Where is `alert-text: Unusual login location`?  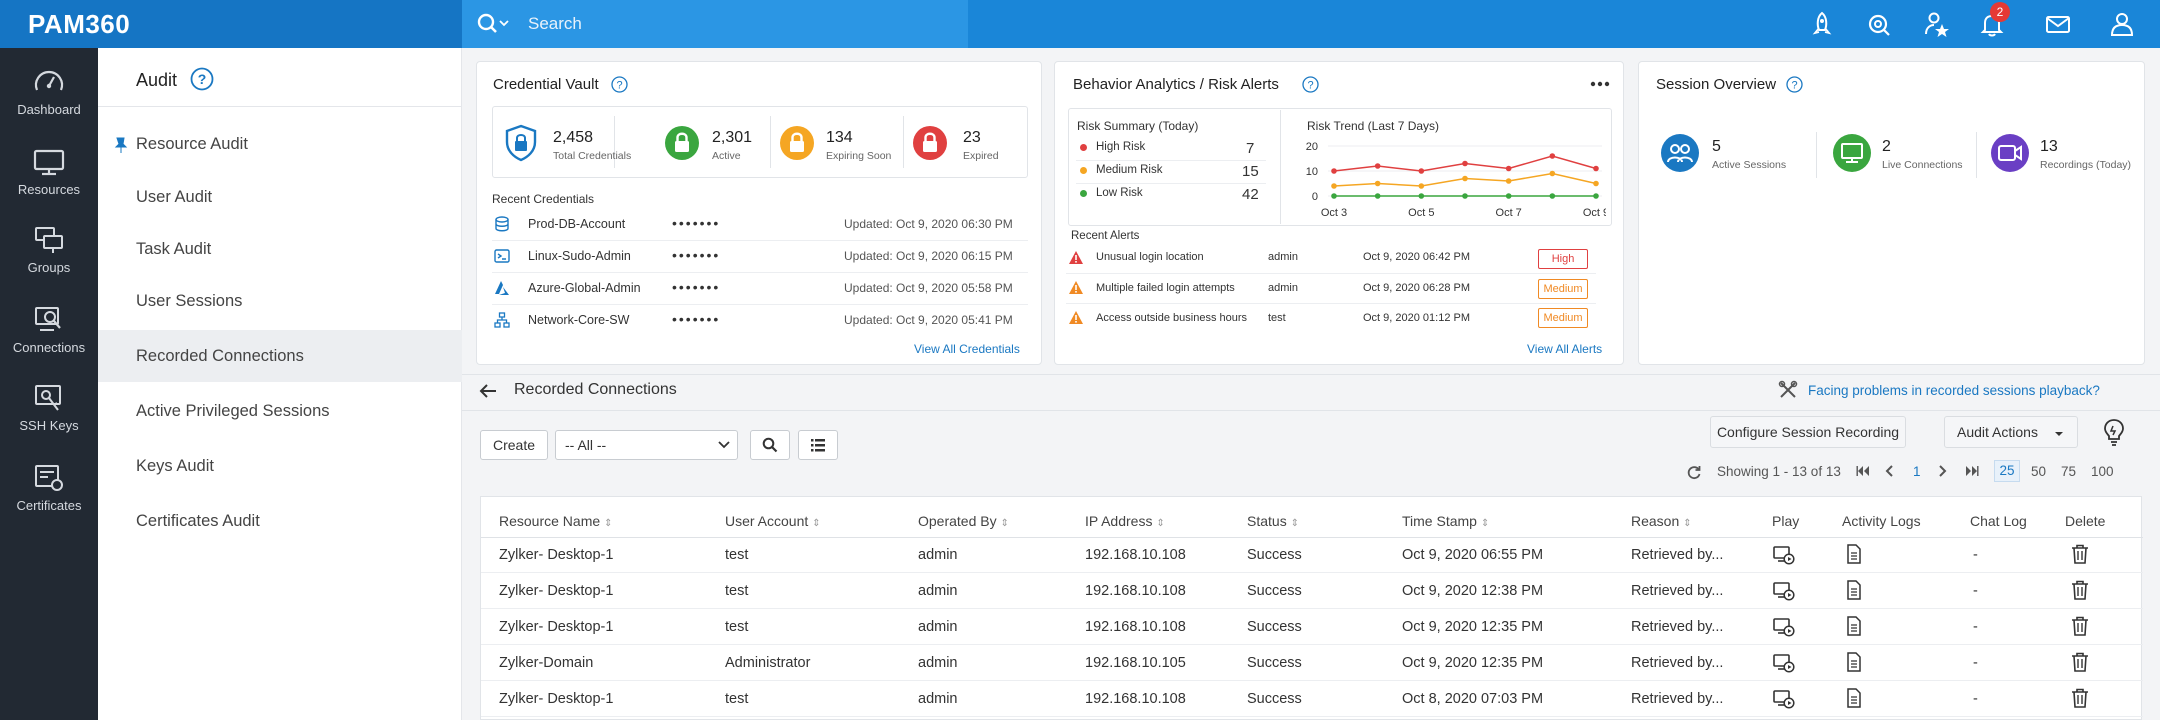 alert-text: Unusual login location is located at coordinates (1150, 257).